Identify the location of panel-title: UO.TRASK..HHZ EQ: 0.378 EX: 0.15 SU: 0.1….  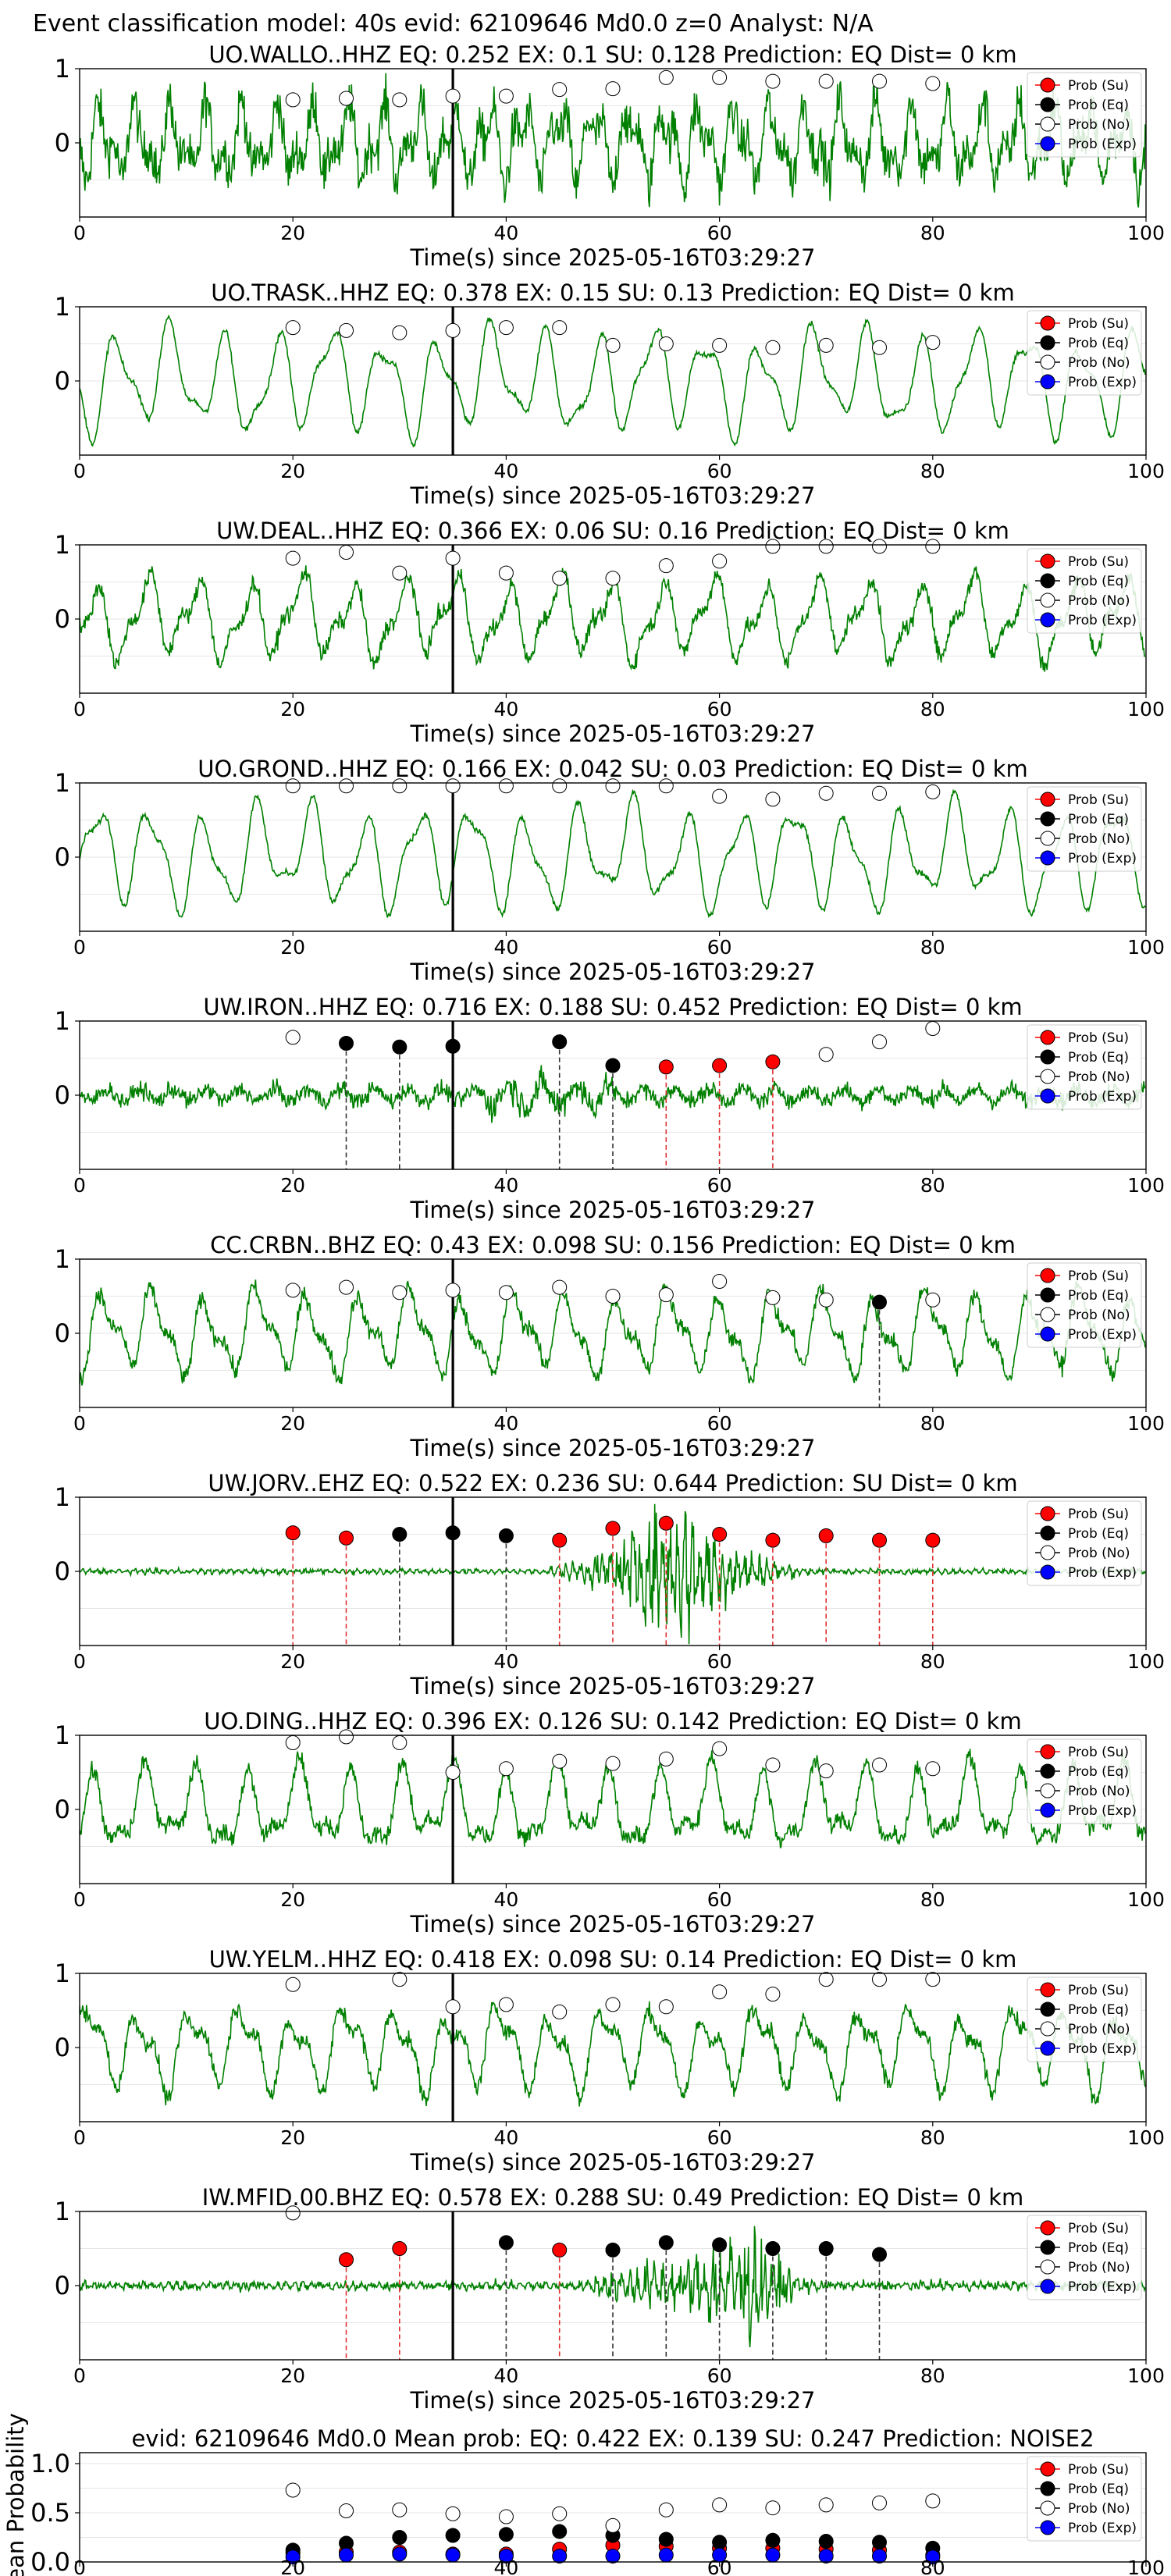
(612, 292).